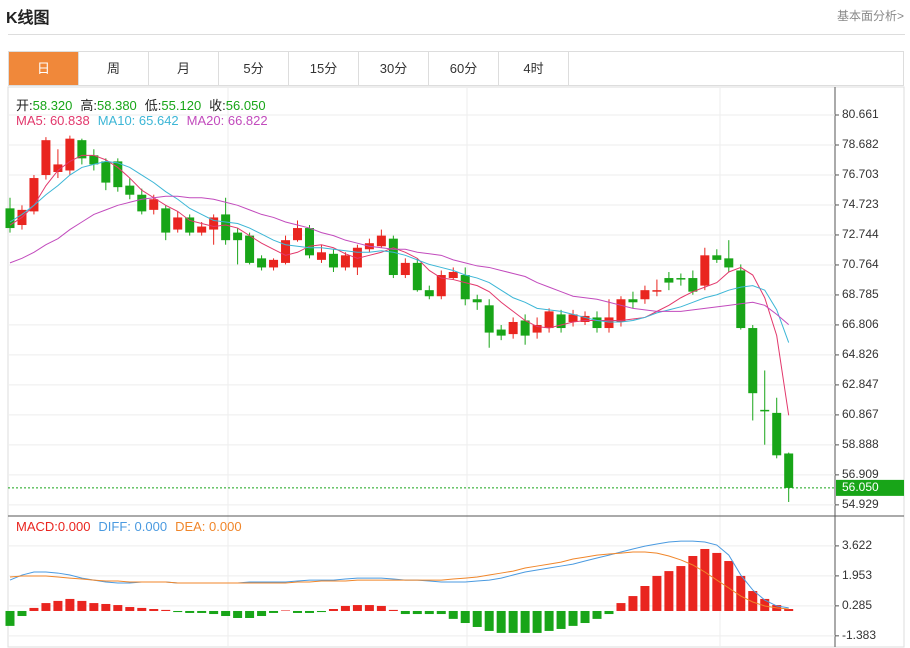 The width and height of the screenshot is (910, 648). Describe the element at coordinates (399, 580) in the screenshot. I see `macd-line` at that location.